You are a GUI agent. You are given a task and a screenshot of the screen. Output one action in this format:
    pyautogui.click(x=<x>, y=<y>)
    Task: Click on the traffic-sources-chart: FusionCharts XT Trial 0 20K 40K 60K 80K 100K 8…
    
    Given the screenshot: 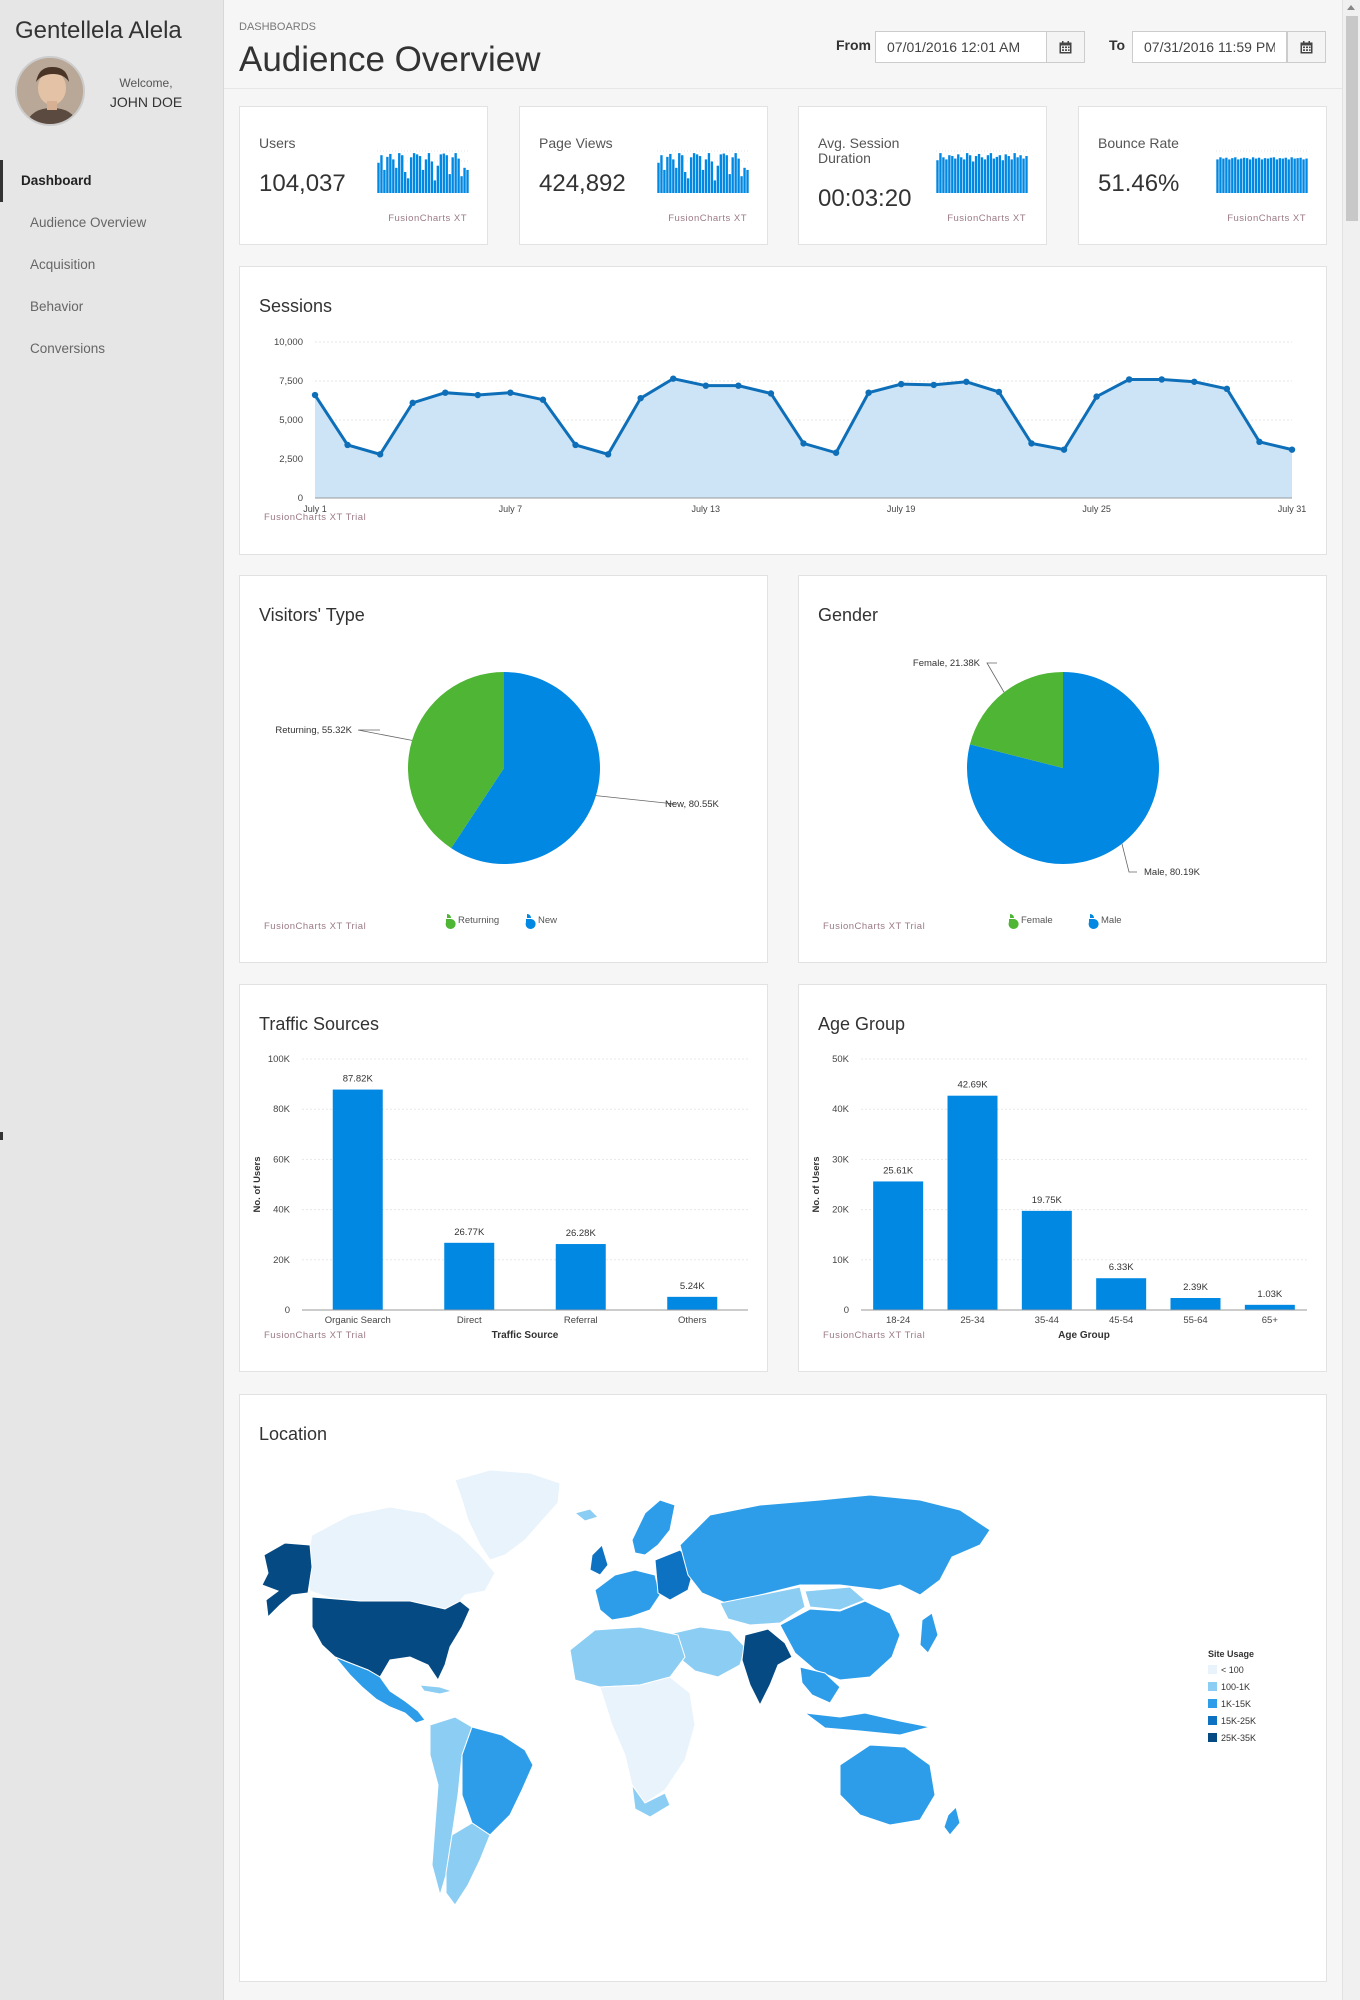 What is the action you would take?
    pyautogui.click(x=500, y=1197)
    